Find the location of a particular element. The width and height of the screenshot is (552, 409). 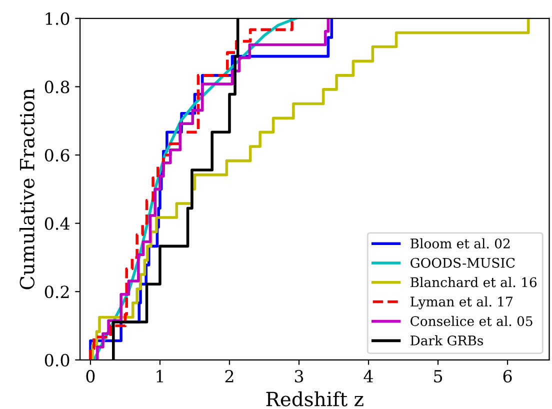

y-tick-label: 0.8 is located at coordinates (57, 87).